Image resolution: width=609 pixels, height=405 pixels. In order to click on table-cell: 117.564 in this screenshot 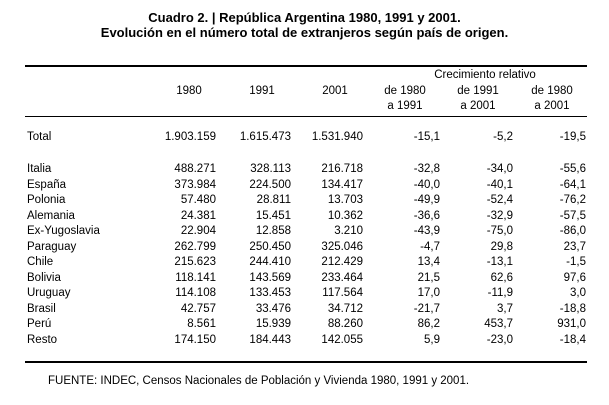, I will do `click(342, 293)`.